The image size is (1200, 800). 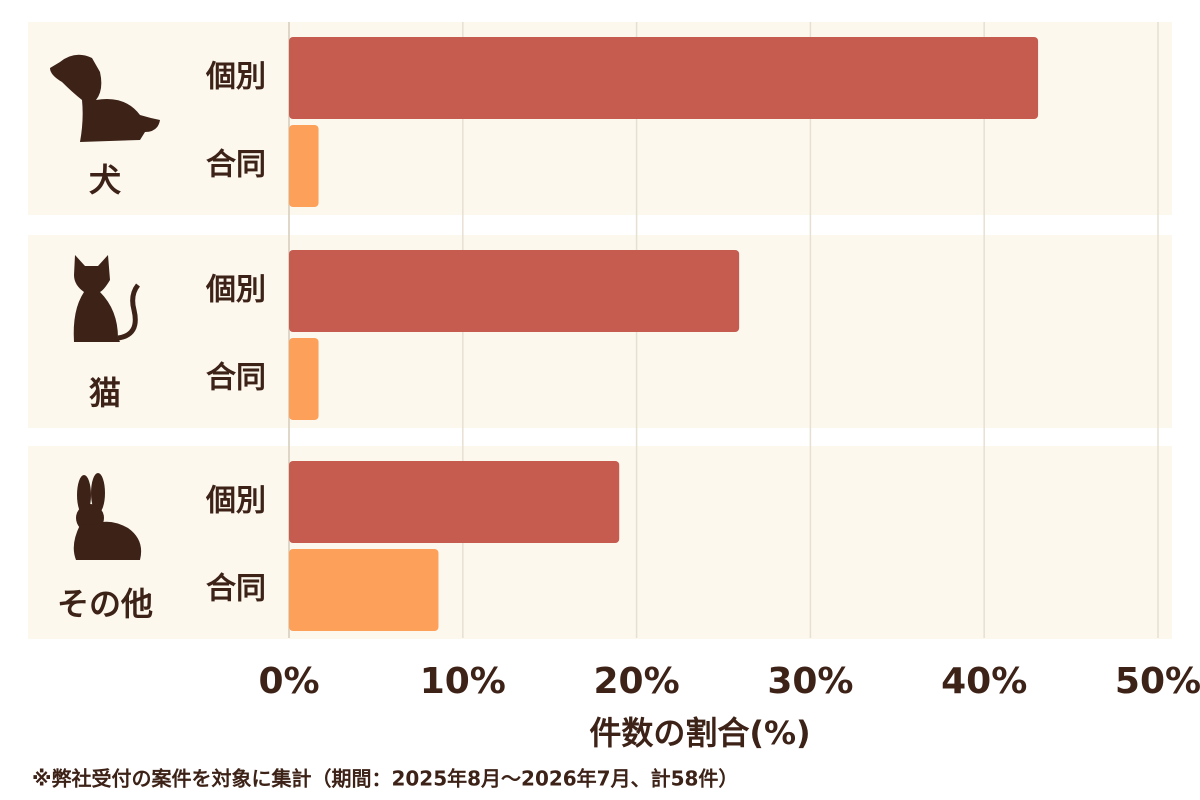 What do you see at coordinates (810, 681) in the screenshot?
I see `x-tick-label: 30%` at bounding box center [810, 681].